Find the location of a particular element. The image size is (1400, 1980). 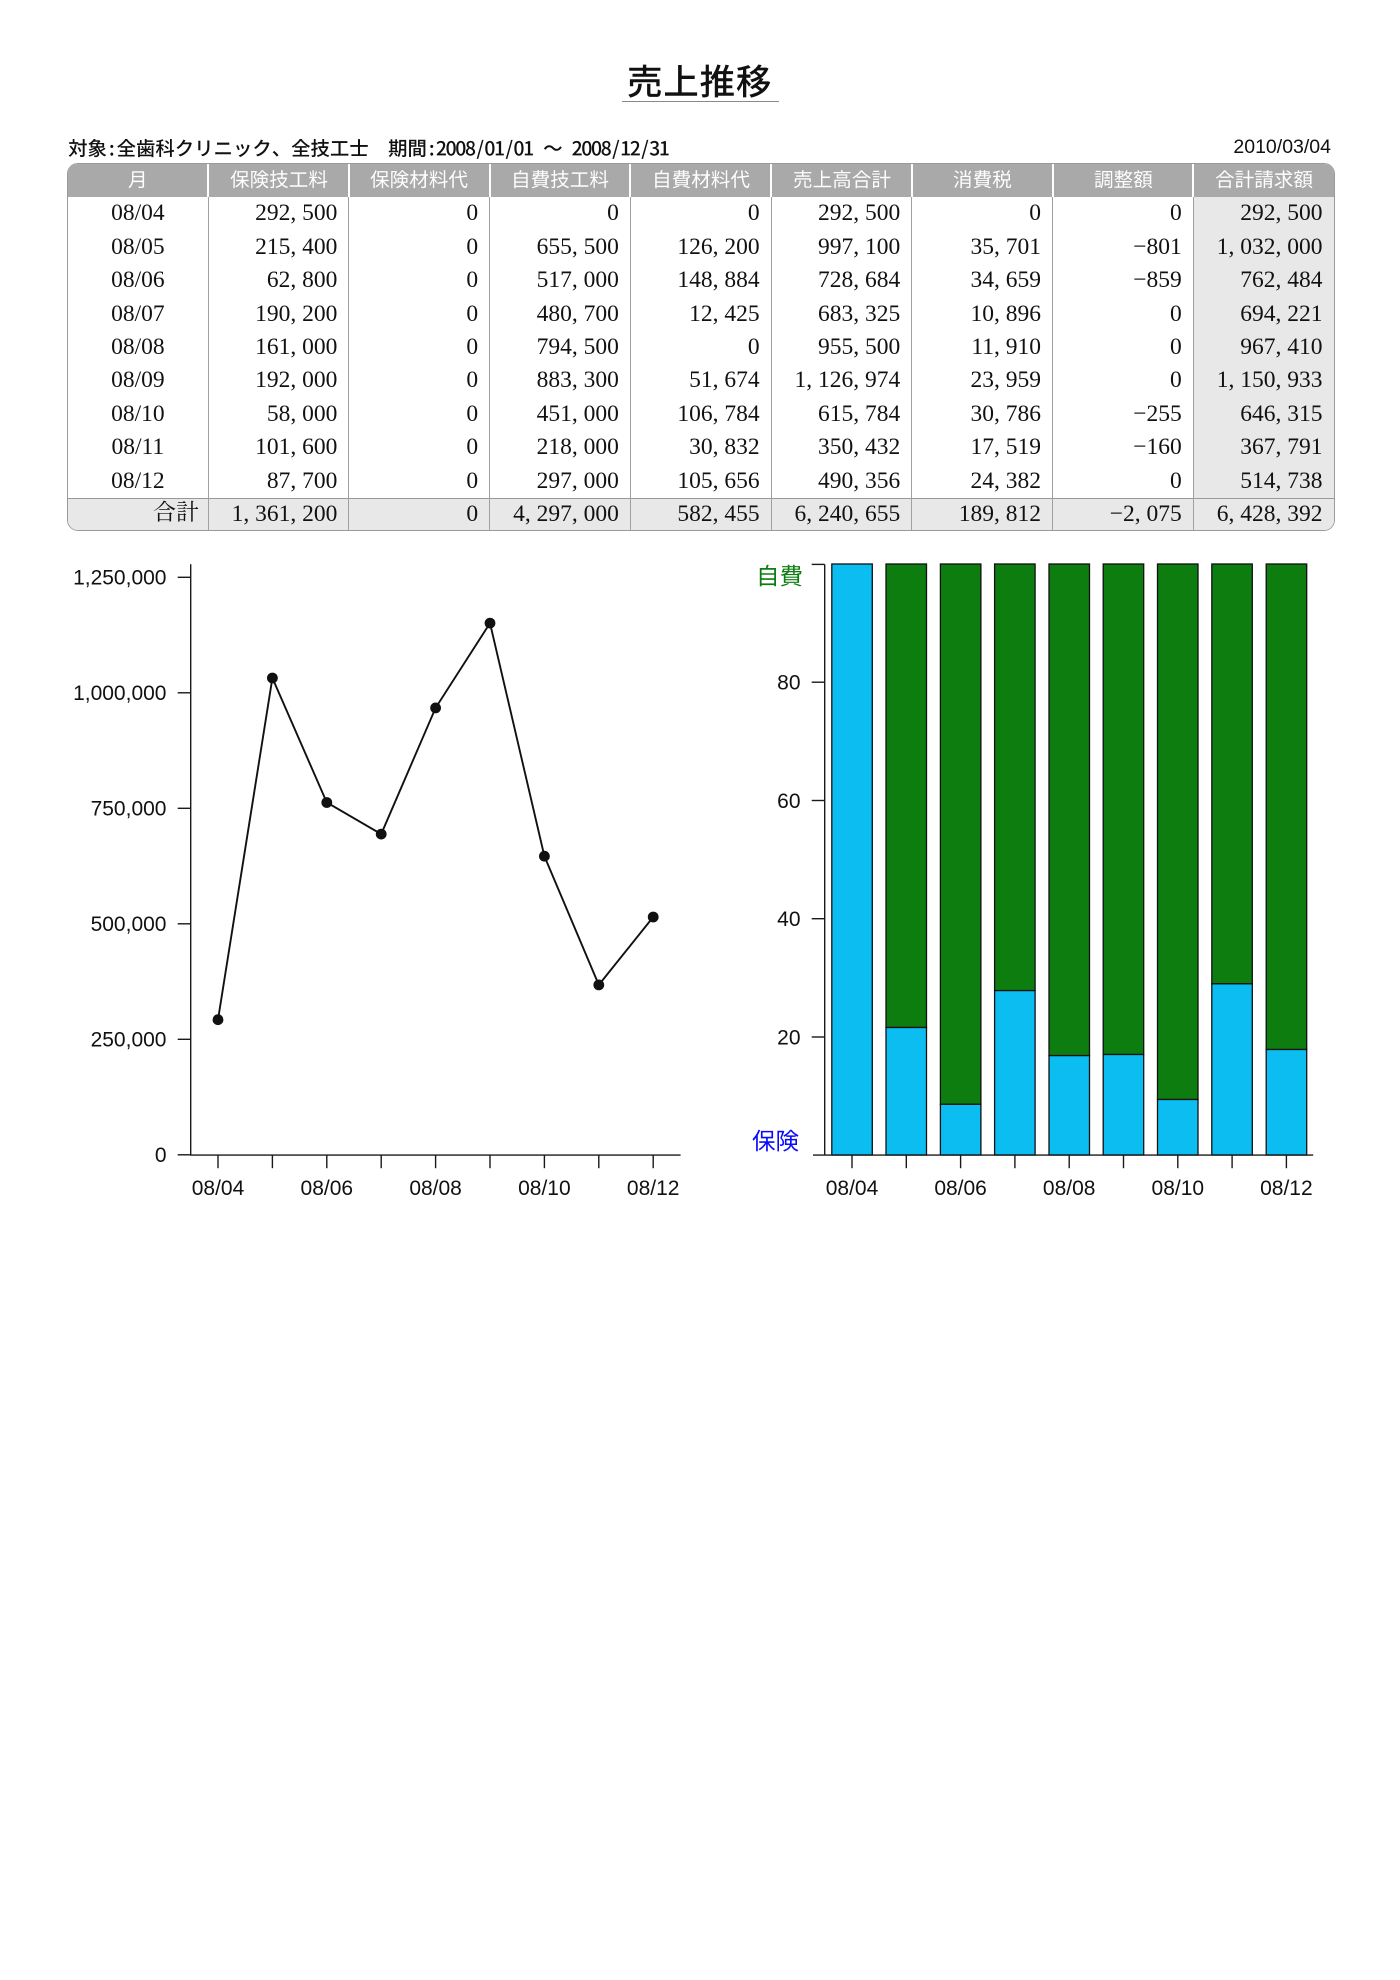

svg-text: 1,250,000 is located at coordinates (119, 578).